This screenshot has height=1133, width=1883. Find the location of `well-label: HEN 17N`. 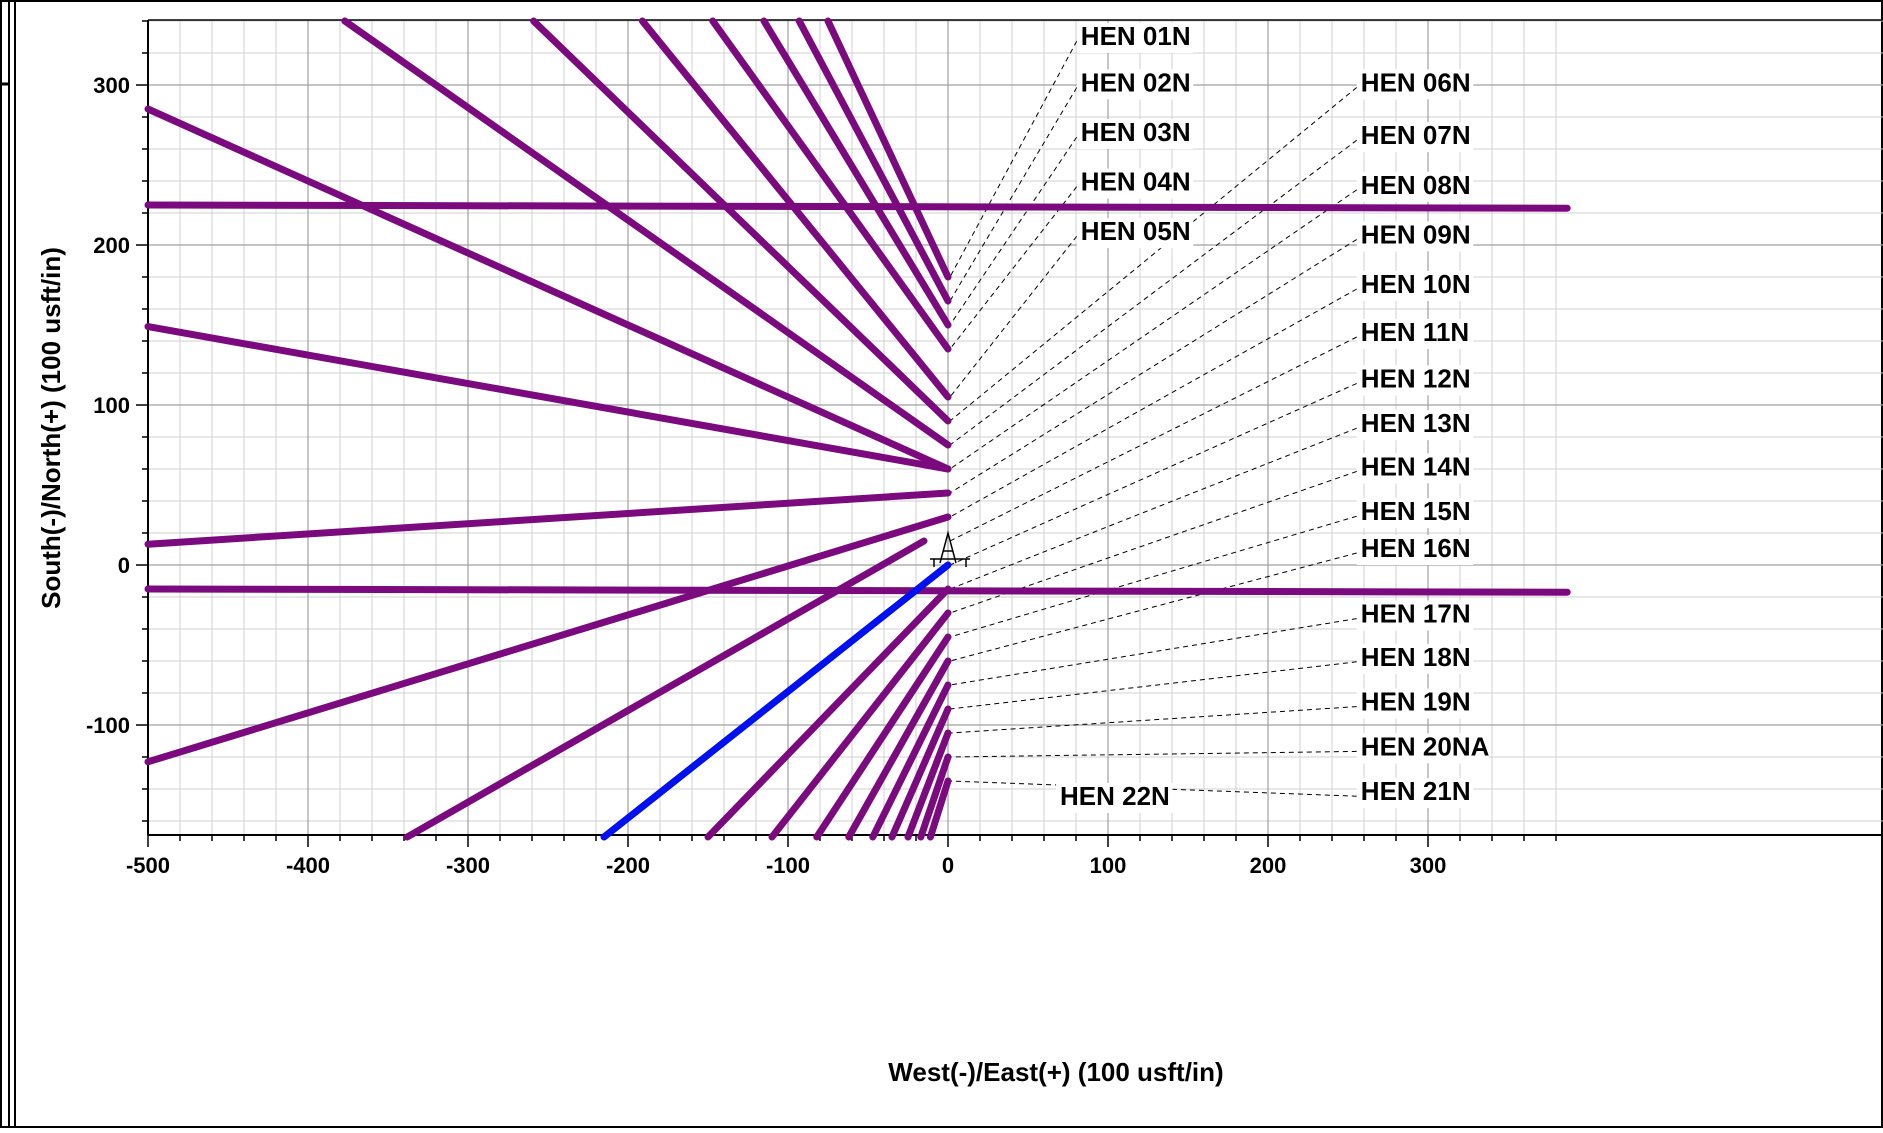

well-label: HEN 17N is located at coordinates (1416, 614).